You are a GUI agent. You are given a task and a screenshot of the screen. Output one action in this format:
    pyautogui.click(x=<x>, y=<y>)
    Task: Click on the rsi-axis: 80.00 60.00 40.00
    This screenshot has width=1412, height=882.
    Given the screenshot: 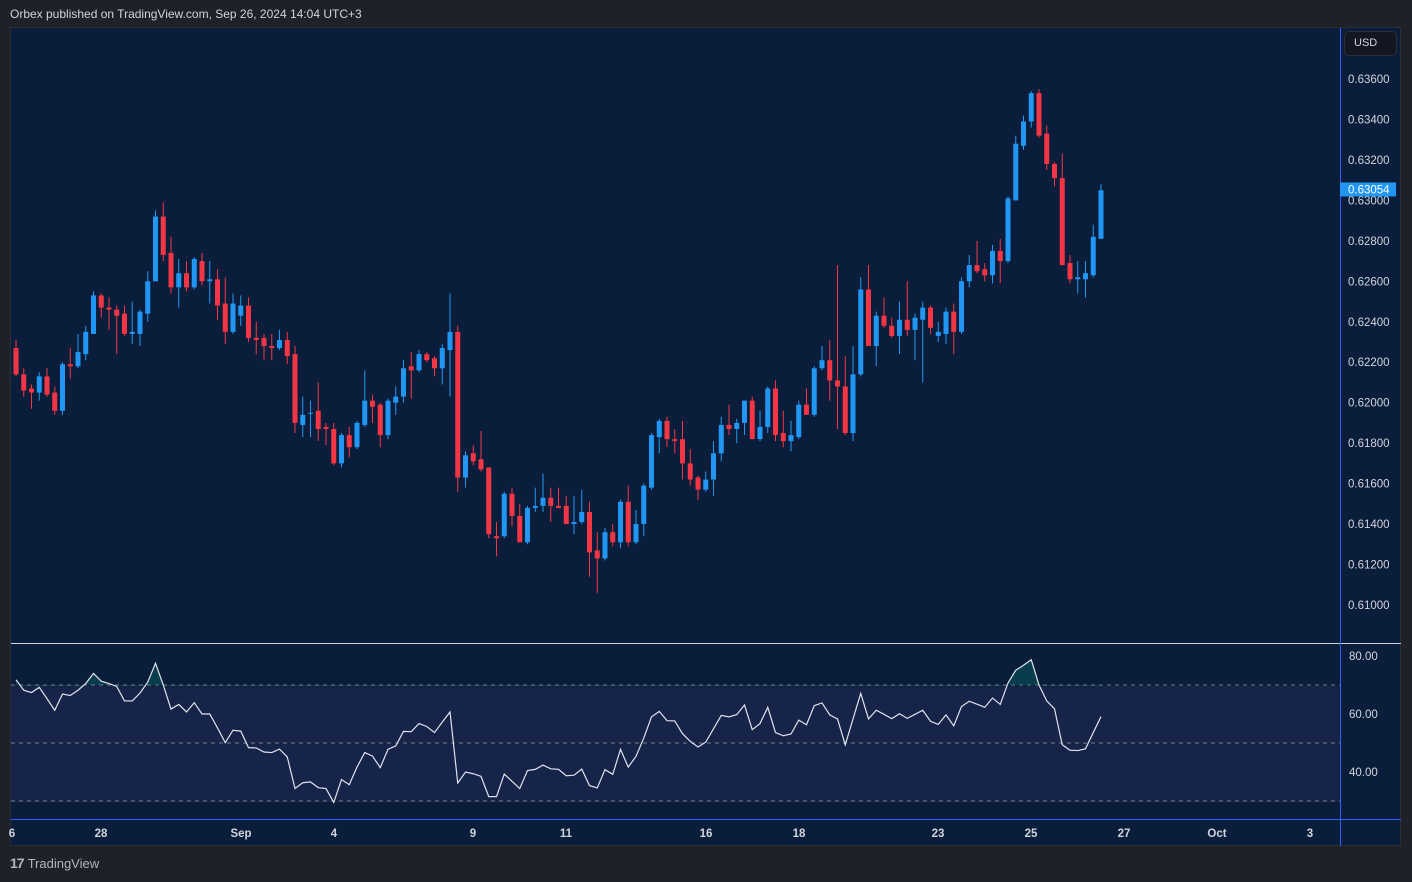 What is the action you would take?
    pyautogui.click(x=1363, y=715)
    